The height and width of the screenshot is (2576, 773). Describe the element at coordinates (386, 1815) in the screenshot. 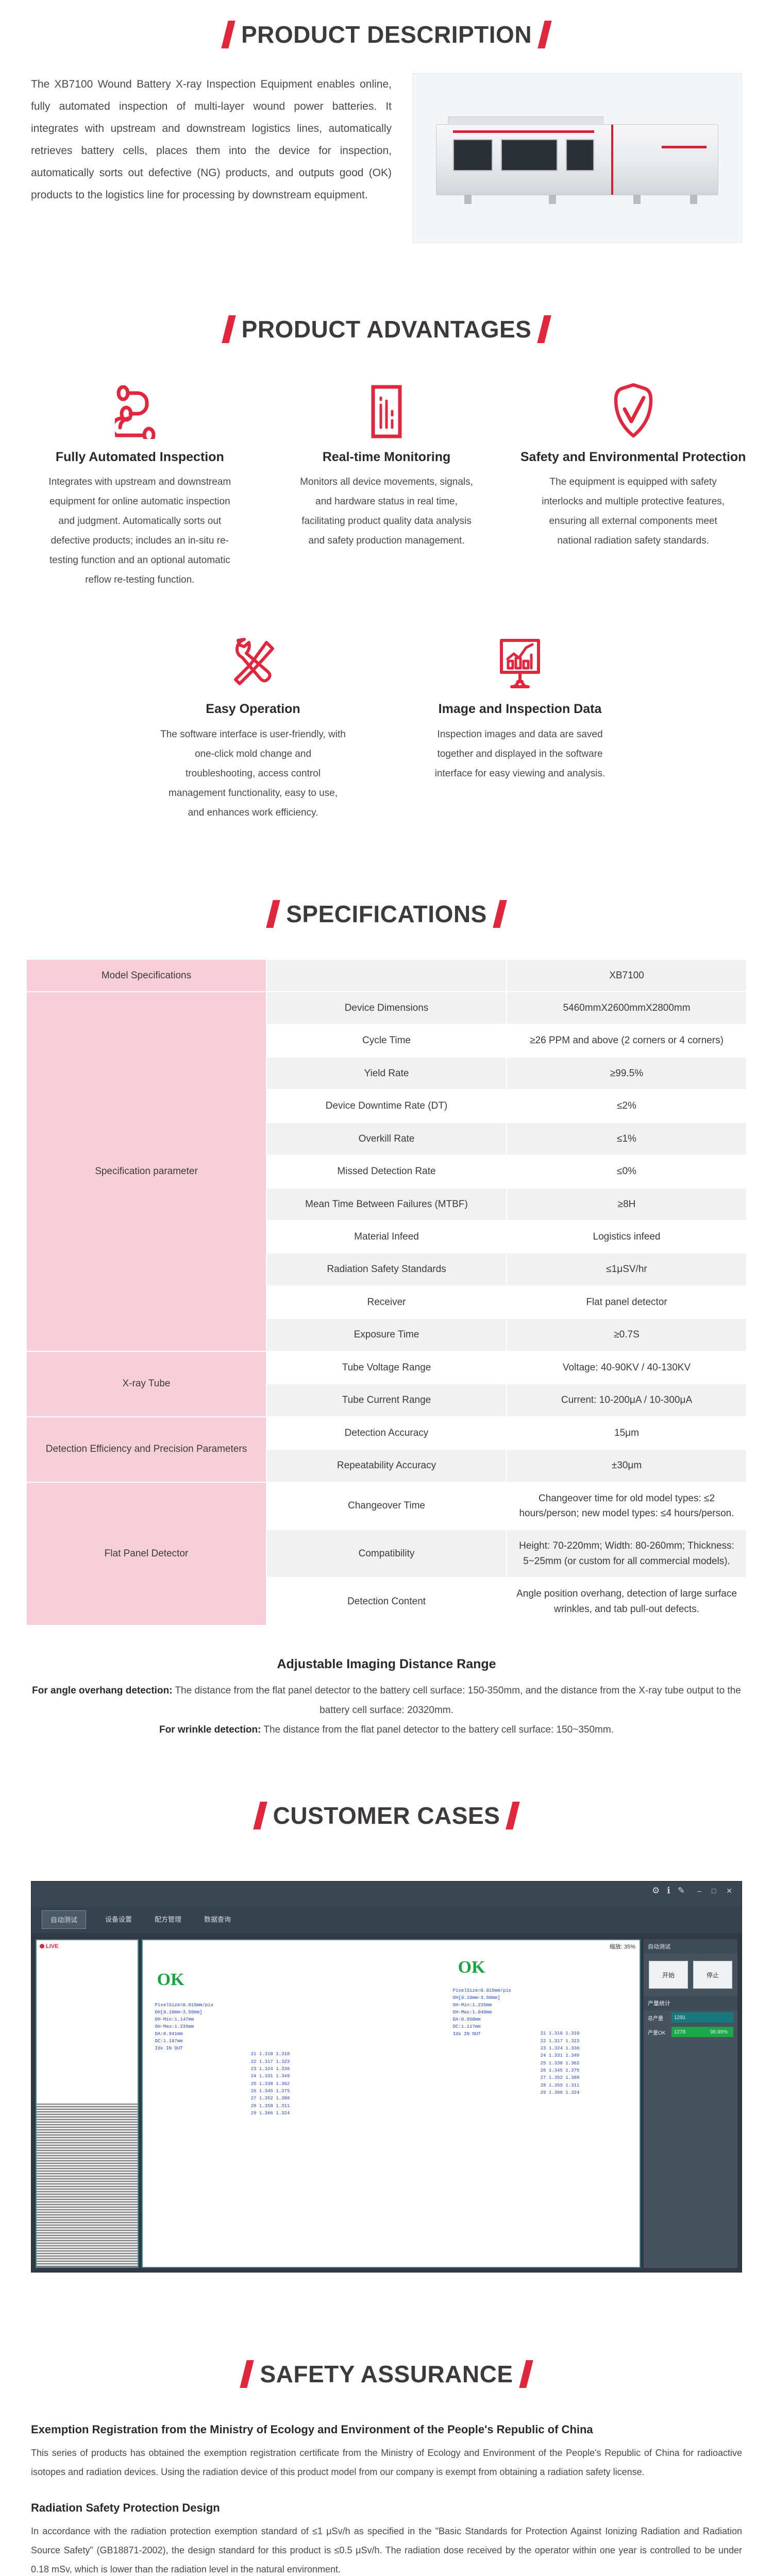

I see `section-title: CUSTOMER CASES` at that location.